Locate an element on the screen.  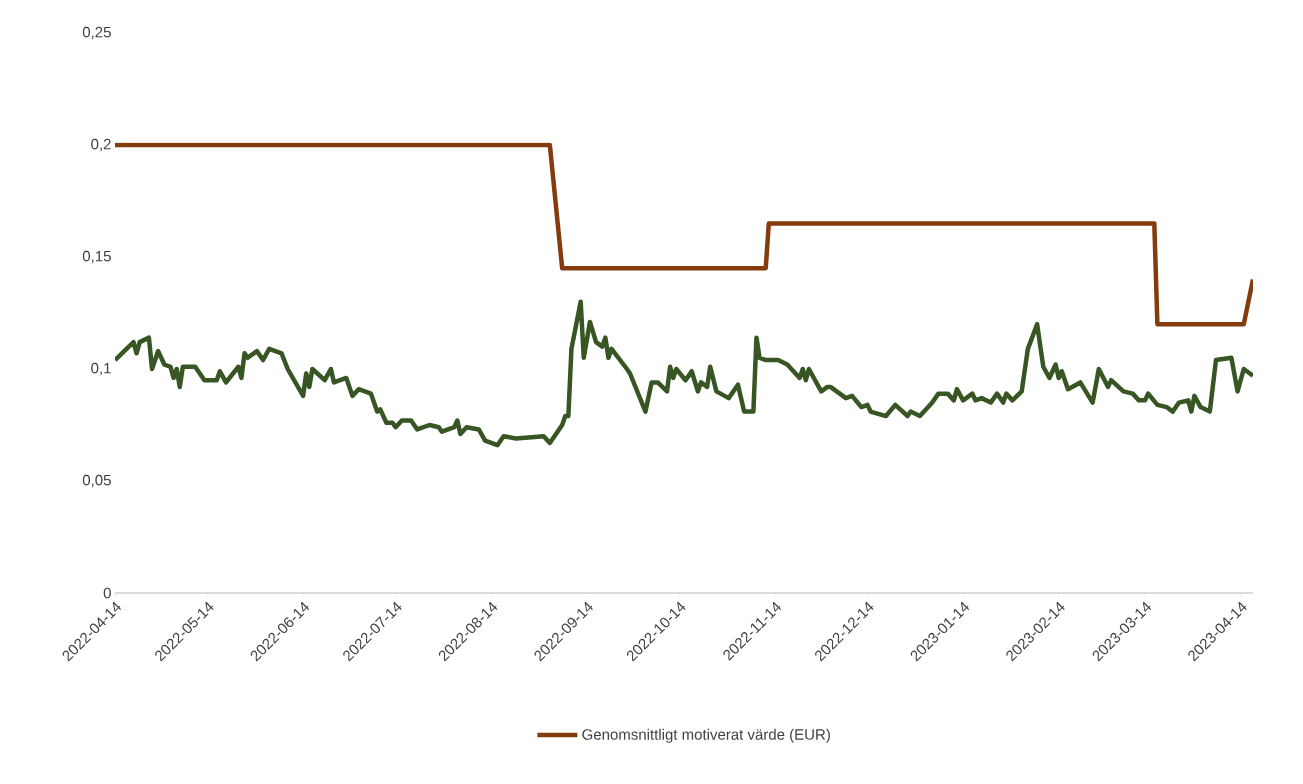
y-tick-label: 0,2 is located at coordinates (101, 145).